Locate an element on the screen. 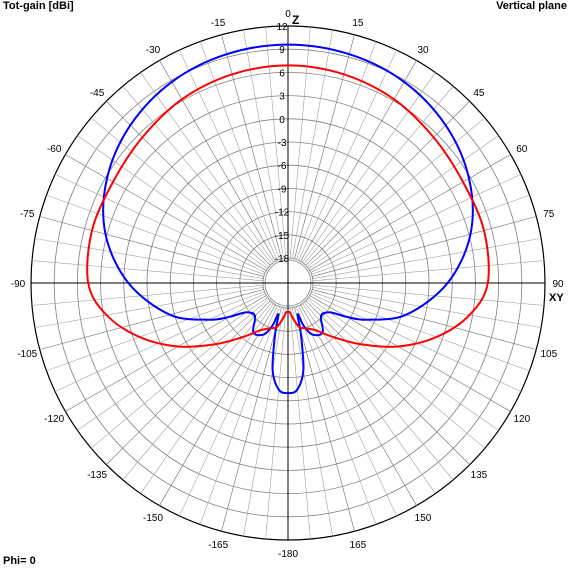 The height and width of the screenshot is (568, 570). radial-tick-label: -12 is located at coordinates (282, 213).